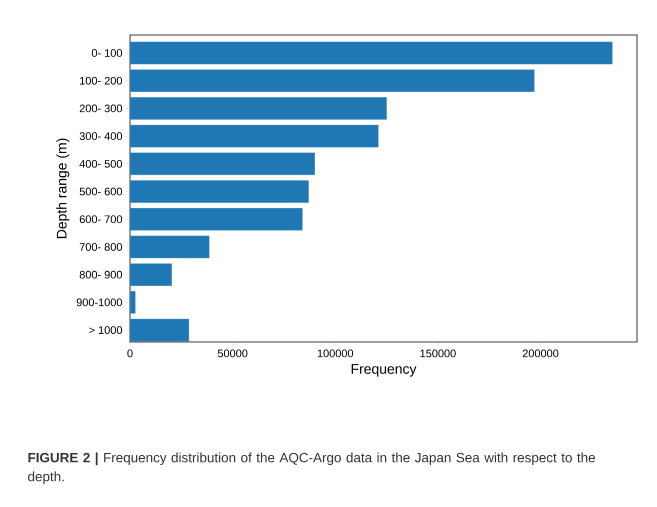  Describe the element at coordinates (100, 164) in the screenshot. I see `y-tick-label: 400- 500` at that location.